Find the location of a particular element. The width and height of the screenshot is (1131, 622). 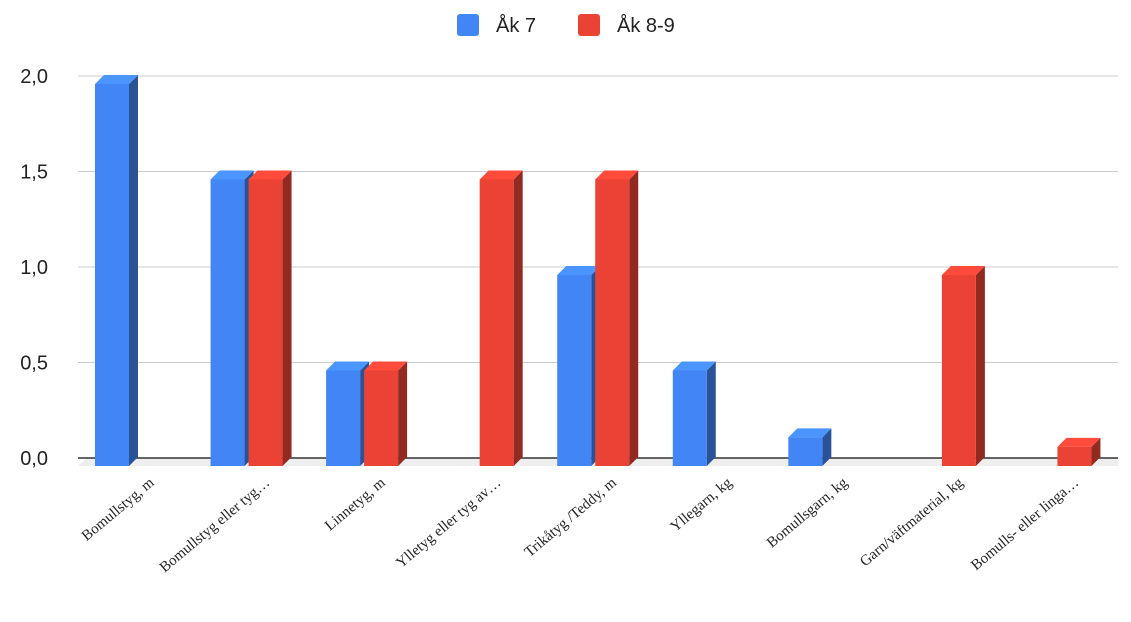

y-axis: 0,0 0,5 1,0 1,5 2,0 is located at coordinates (34, 268).